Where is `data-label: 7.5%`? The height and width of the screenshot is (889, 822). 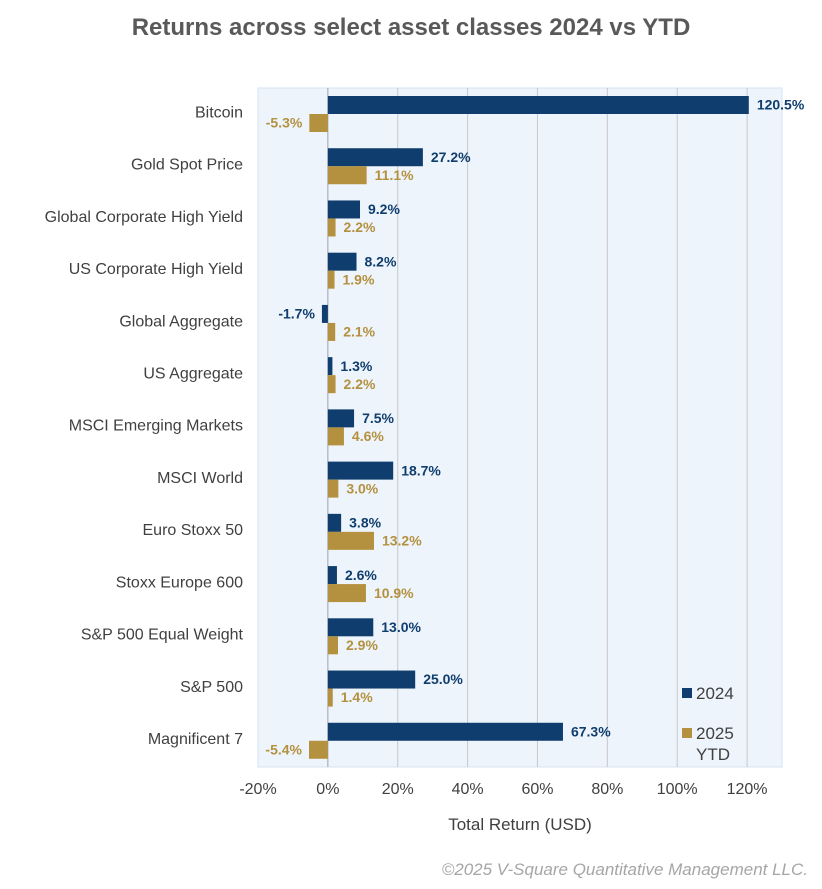 data-label: 7.5% is located at coordinates (378, 418).